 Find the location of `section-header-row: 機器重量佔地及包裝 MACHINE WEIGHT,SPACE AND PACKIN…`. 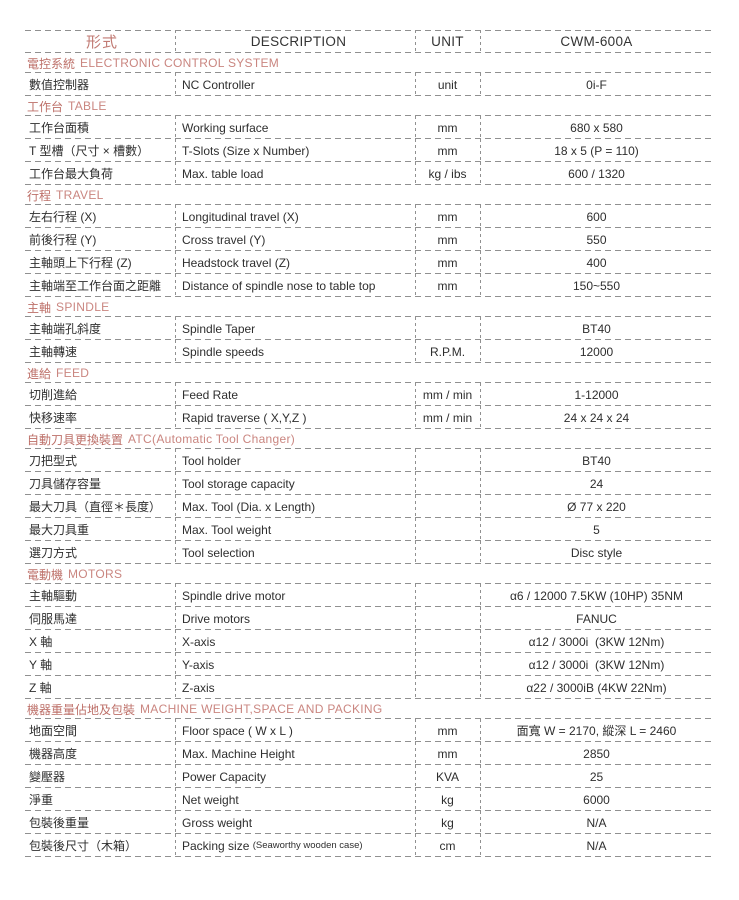

section-header-row: 機器重量佔地及包裝 MACHINE WEIGHT,SPACE AND PACKIN… is located at coordinates (369, 709).